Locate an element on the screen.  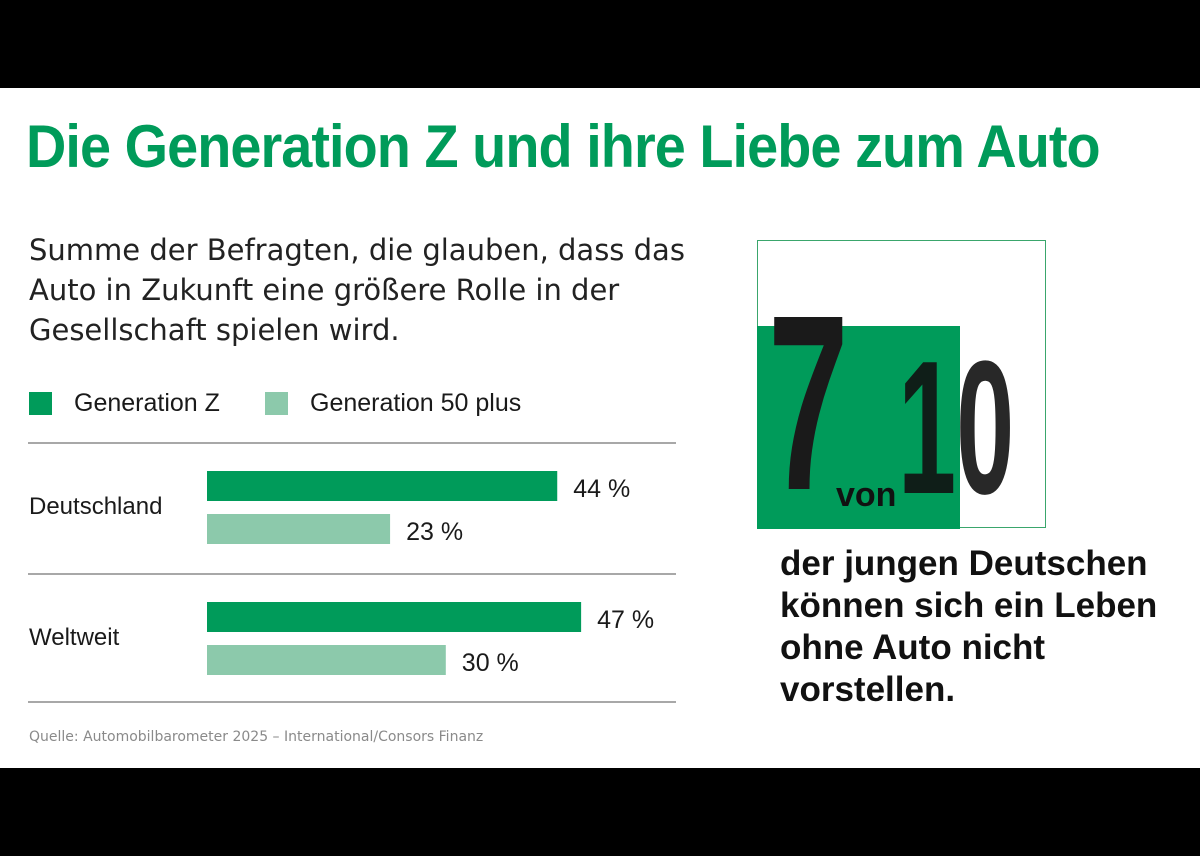
category-label-weltweit: Weltweit is located at coordinates (74, 637).